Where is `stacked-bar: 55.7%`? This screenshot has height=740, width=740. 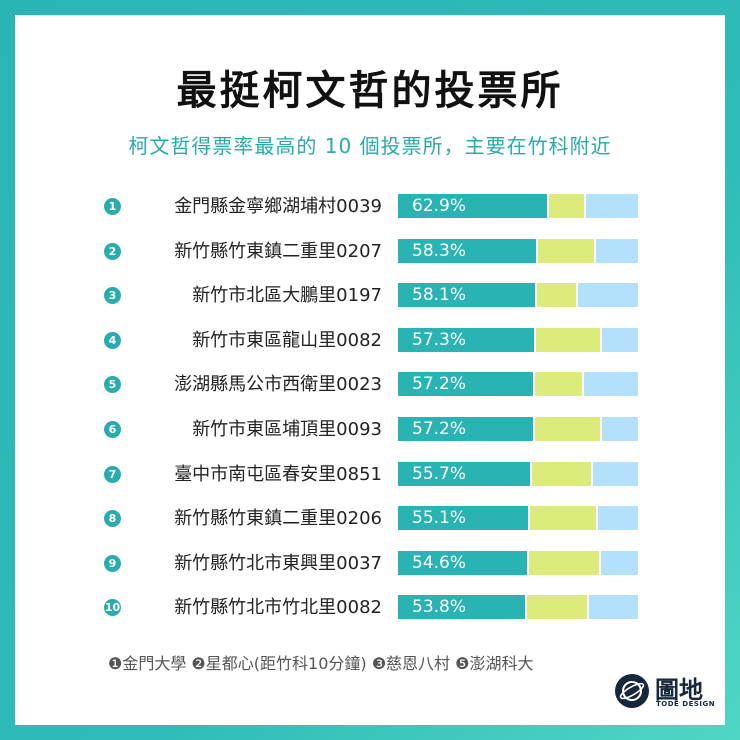 stacked-bar: 55.7% is located at coordinates (518, 473).